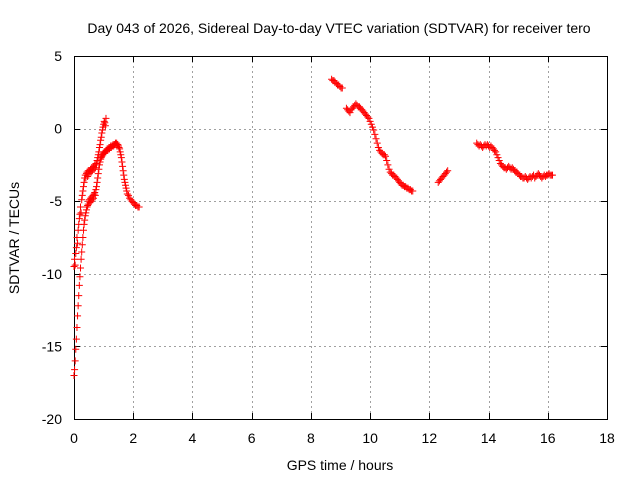  Describe the element at coordinates (58, 56) in the screenshot. I see `y-tick-label: 5` at that location.